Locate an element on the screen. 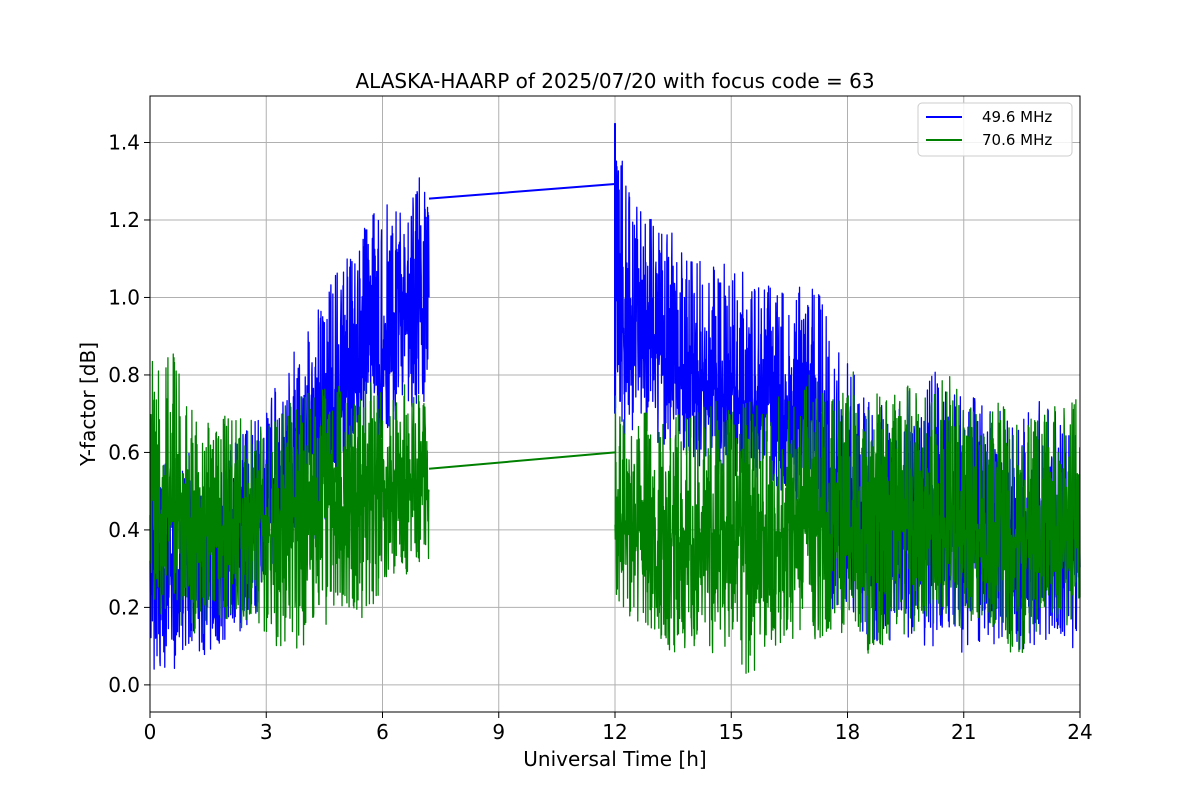 Image resolution: width=1200 pixels, height=800 pixels. x-tick-label: 12 is located at coordinates (614, 732).